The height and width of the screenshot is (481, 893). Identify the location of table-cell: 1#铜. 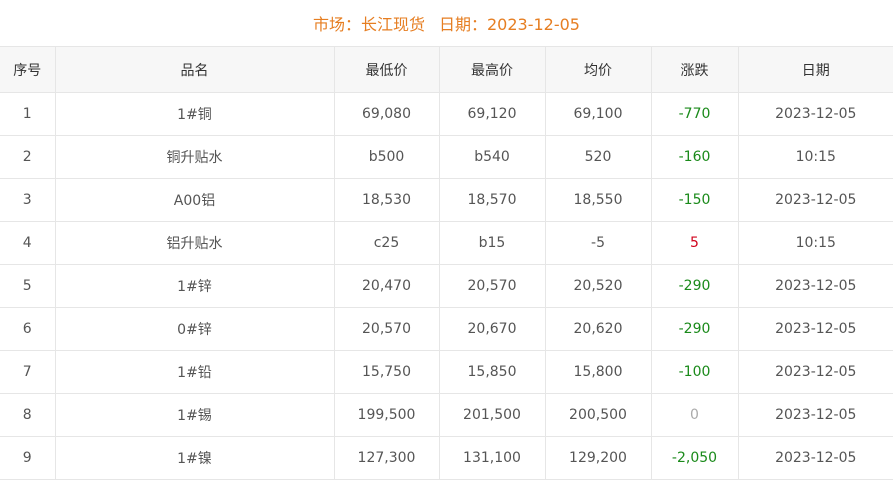
(194, 114).